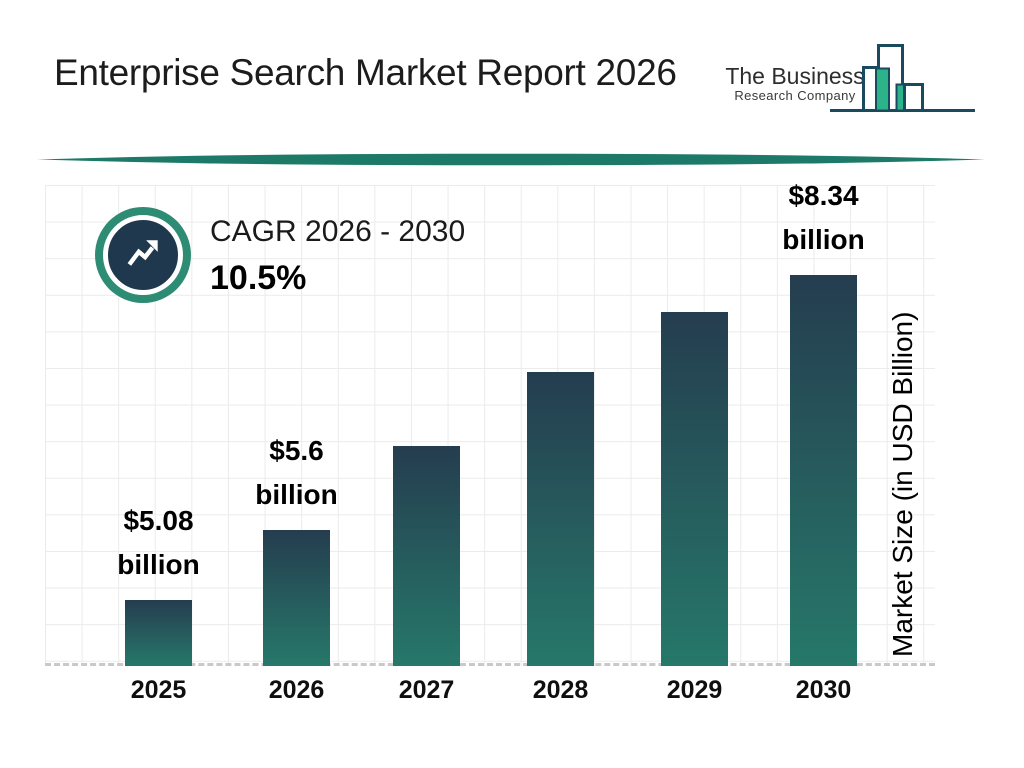 The height and width of the screenshot is (768, 1024). I want to click on bar-value-label-2025: $5.08 billion, so click(158, 542).